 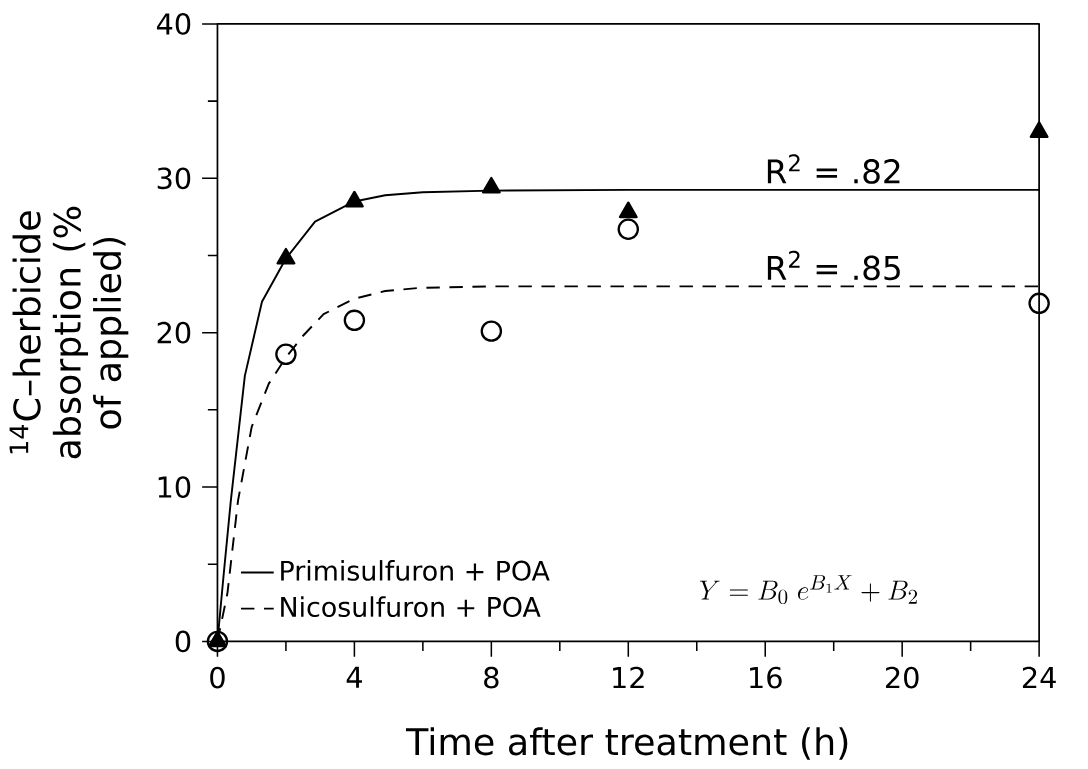 I want to click on y-tick-label: 30, so click(x=174, y=178).